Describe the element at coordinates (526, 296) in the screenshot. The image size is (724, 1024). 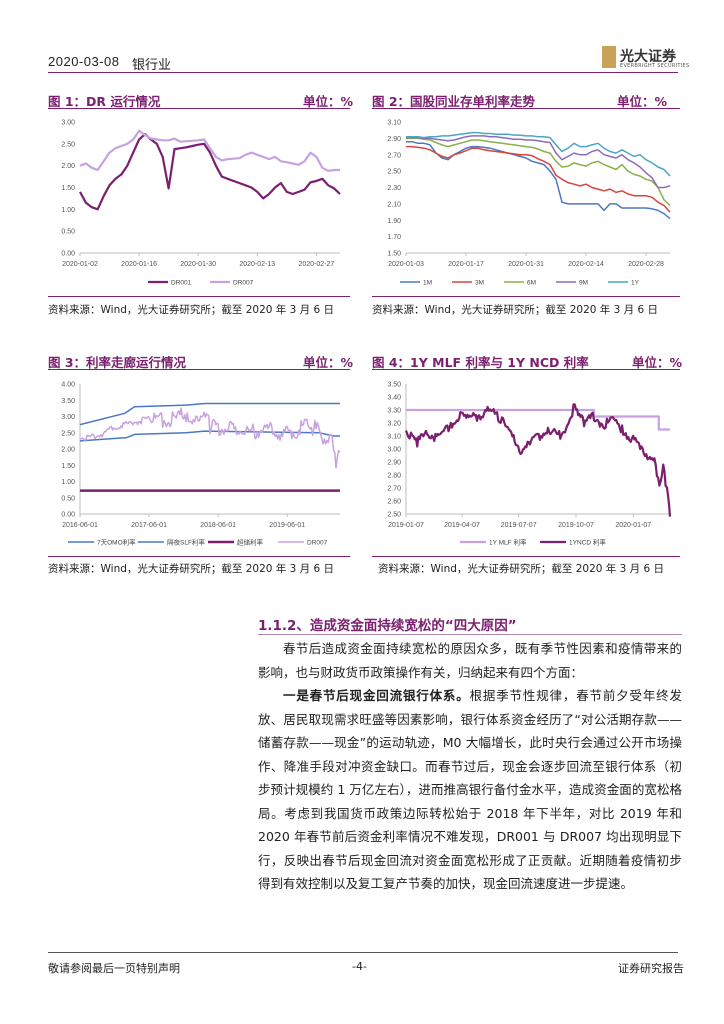
I see `figure-2-bottom-rule` at that location.